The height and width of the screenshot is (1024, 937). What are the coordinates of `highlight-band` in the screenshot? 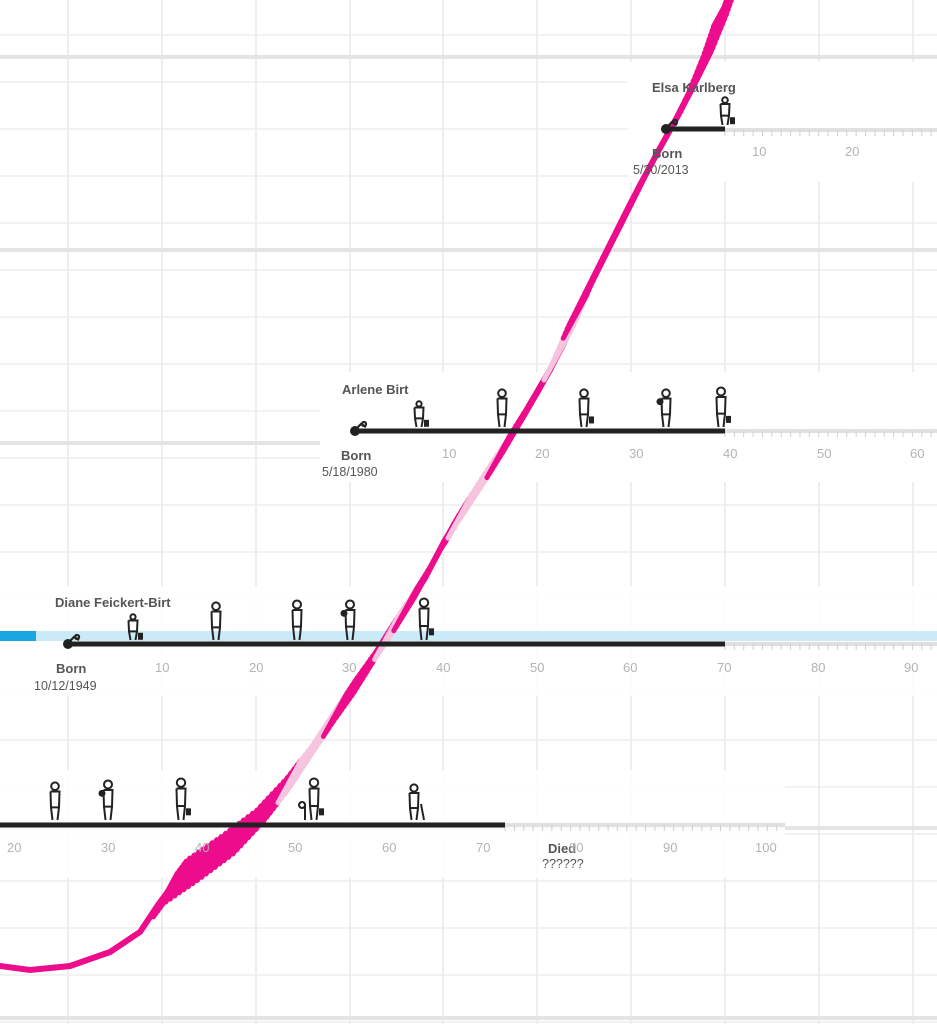 It's located at (468, 636).